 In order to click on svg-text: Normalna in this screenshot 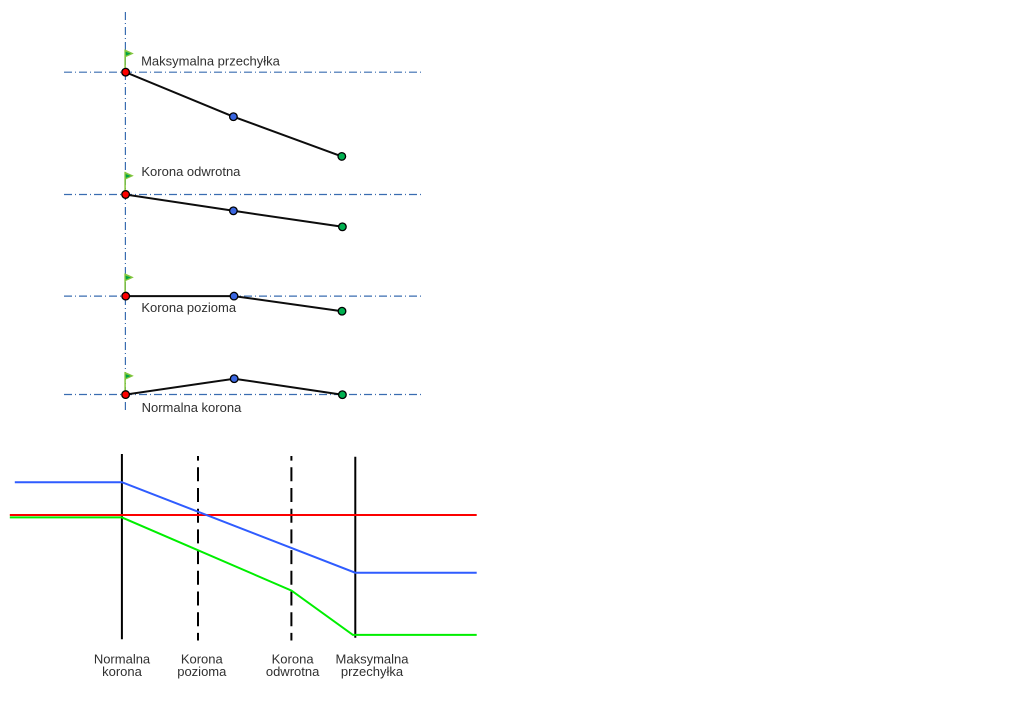, I will do `click(122, 658)`.